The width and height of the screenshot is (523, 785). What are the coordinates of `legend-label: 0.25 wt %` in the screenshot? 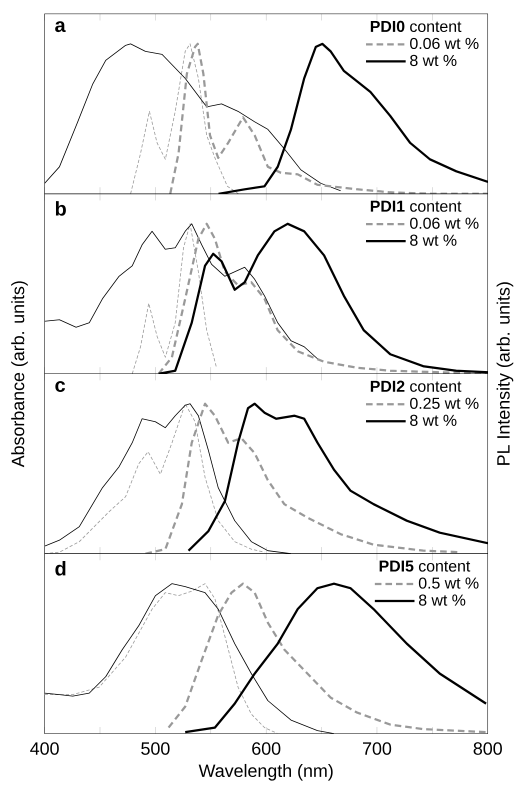 It's located at (444, 403).